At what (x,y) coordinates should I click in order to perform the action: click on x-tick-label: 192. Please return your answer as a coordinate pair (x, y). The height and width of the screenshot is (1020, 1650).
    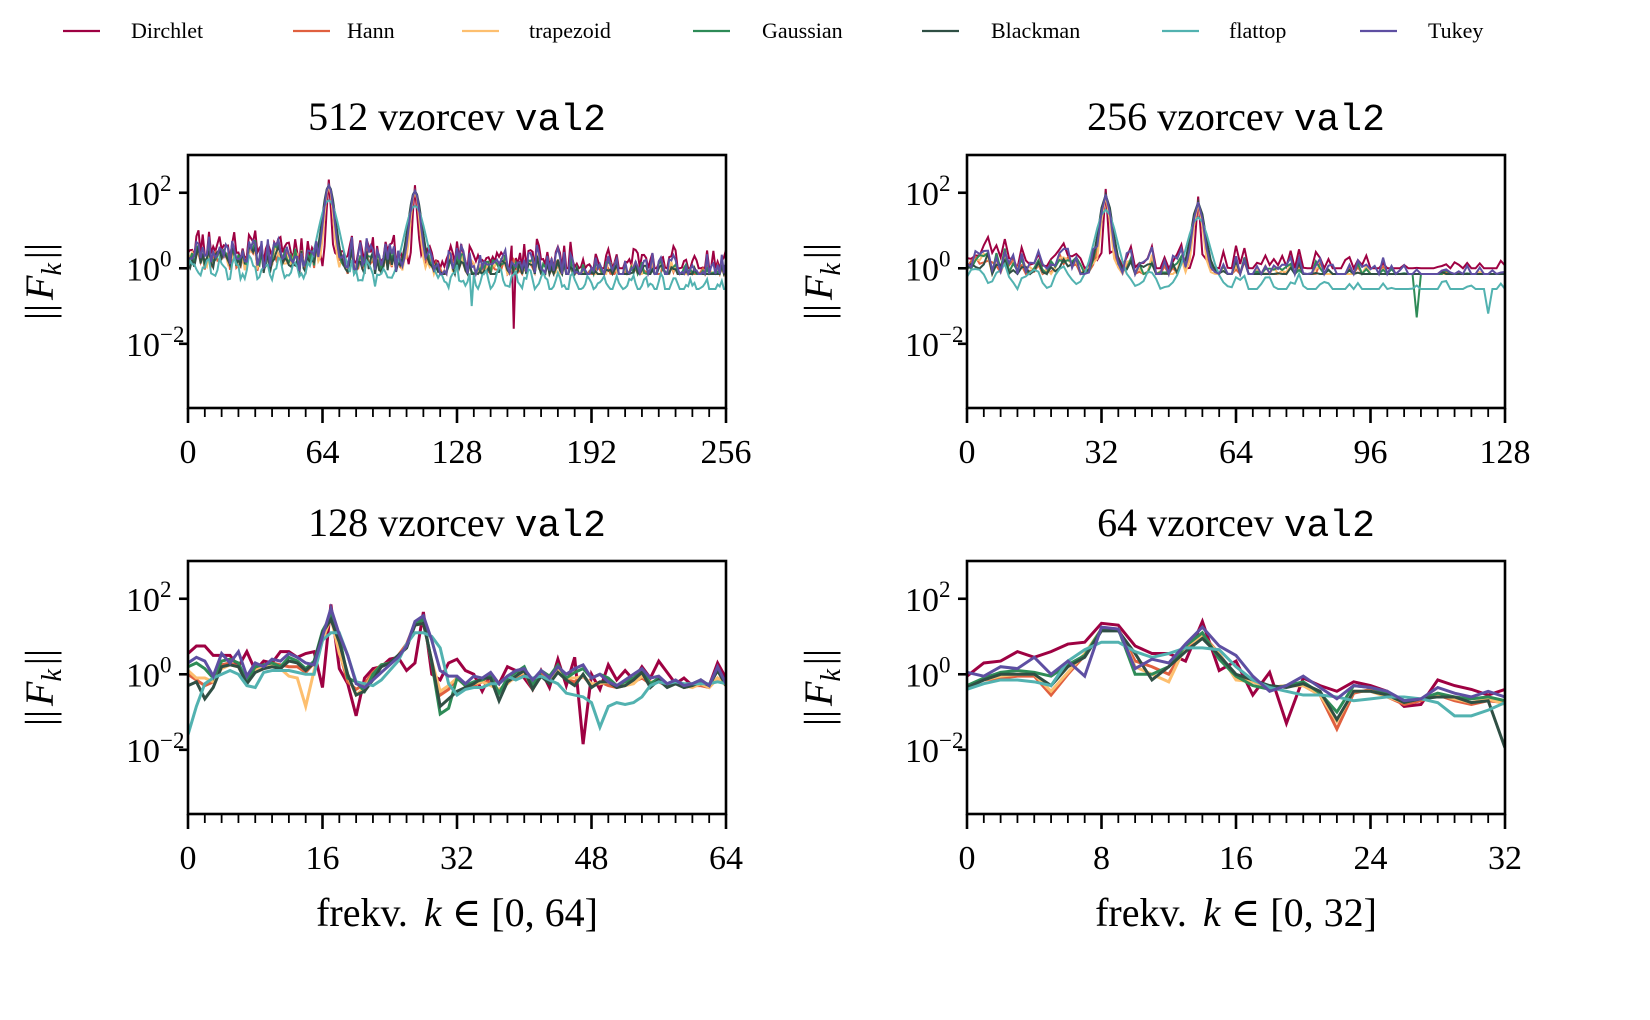
    Looking at the image, I should click on (591, 452).